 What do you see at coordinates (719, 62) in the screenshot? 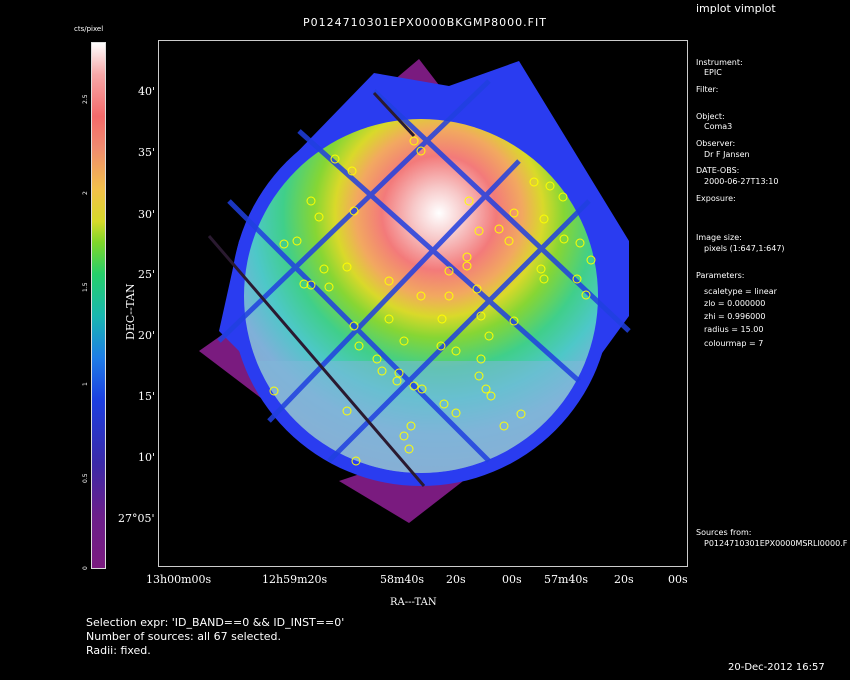
I see `instrument-label: Instrument:` at bounding box center [719, 62].